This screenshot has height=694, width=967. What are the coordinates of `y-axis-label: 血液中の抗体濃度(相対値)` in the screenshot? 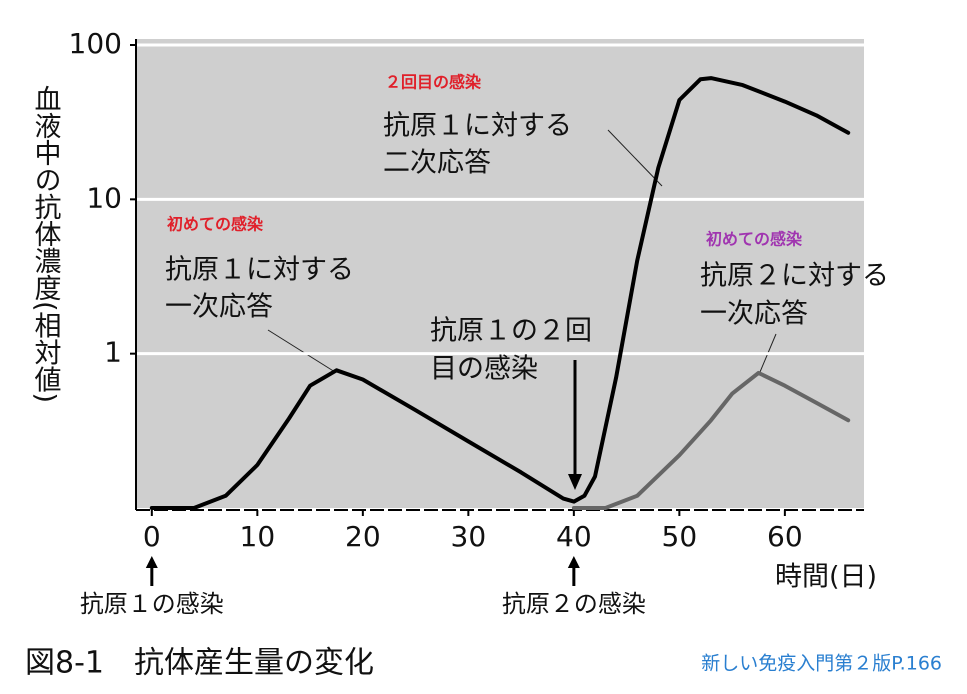 It's located at (46, 244).